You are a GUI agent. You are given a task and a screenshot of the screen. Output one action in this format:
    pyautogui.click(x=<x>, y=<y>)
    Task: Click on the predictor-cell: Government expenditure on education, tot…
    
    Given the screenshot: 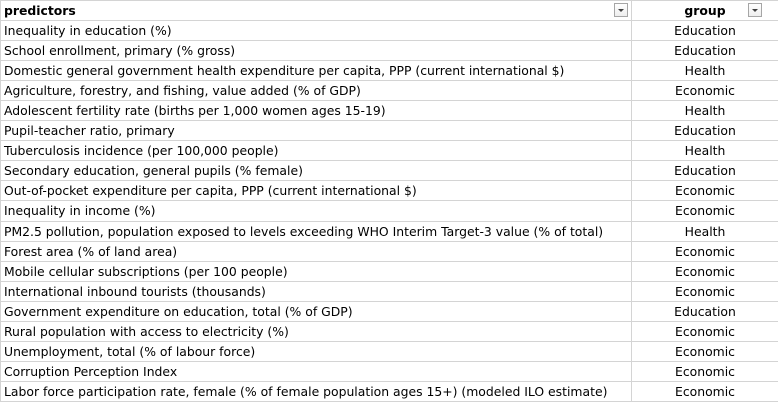 What is the action you would take?
    pyautogui.click(x=316, y=311)
    